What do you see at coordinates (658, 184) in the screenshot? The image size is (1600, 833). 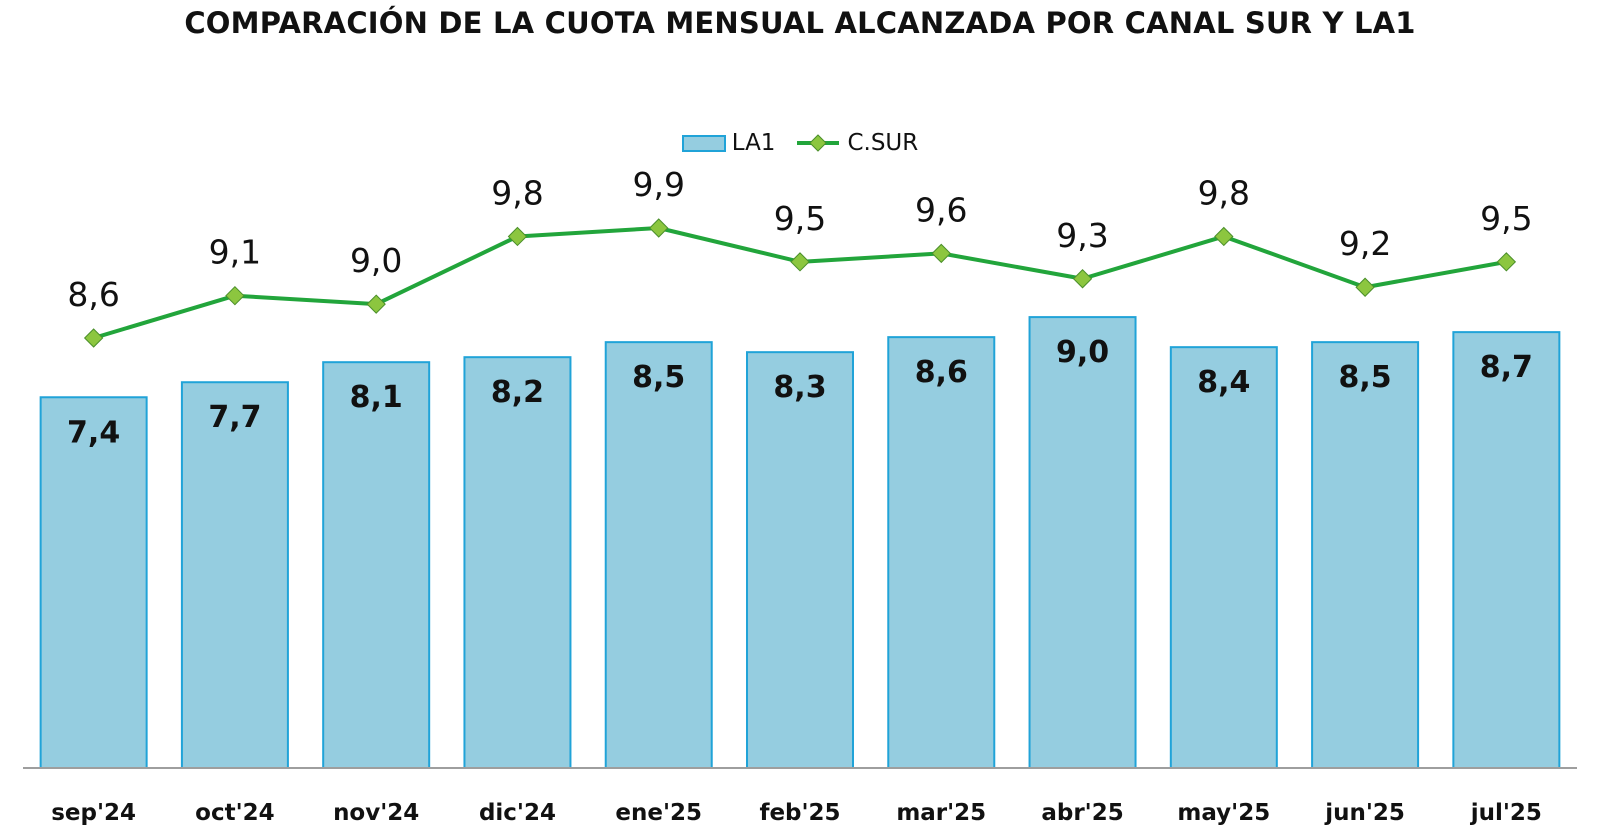 I see `line-data-label: 9,9` at bounding box center [658, 184].